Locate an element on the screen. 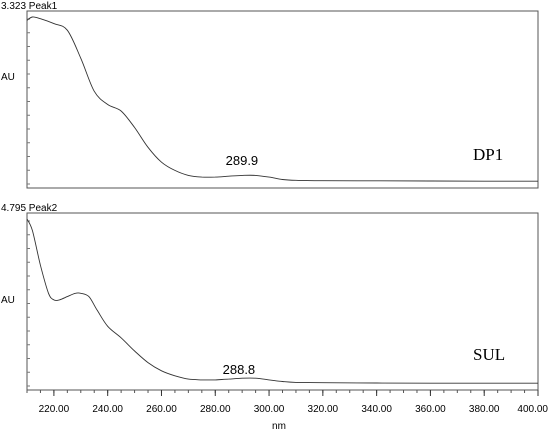 This screenshot has width=550, height=432. x-tick-label: 240.00 is located at coordinates (107, 409).